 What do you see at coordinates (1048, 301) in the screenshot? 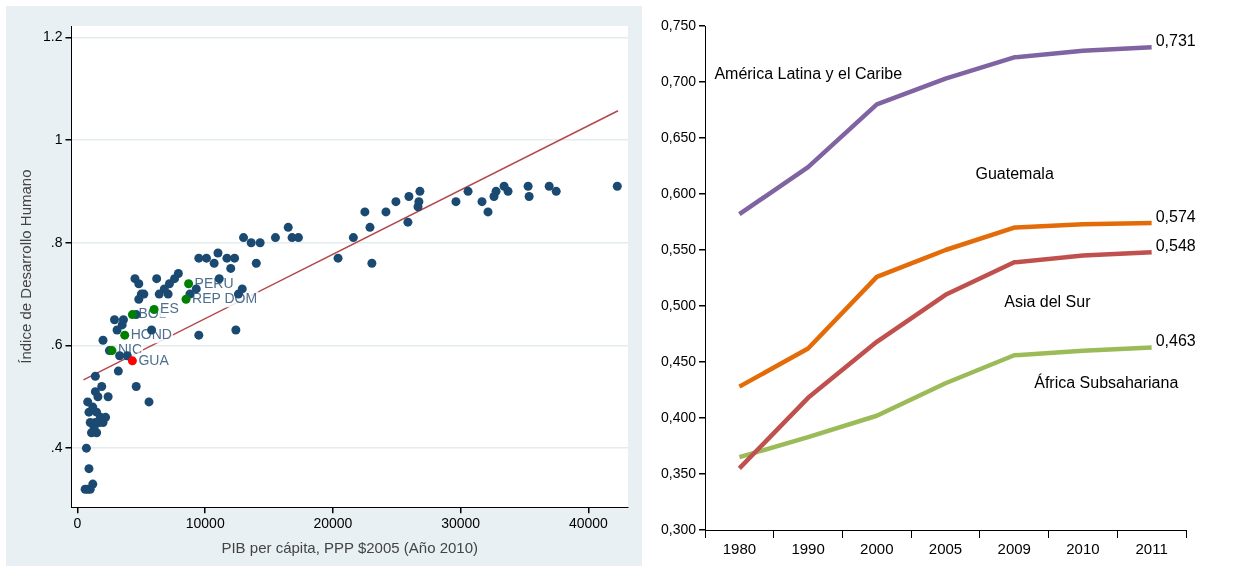
I see `series-label: Asia del Sur` at bounding box center [1048, 301].